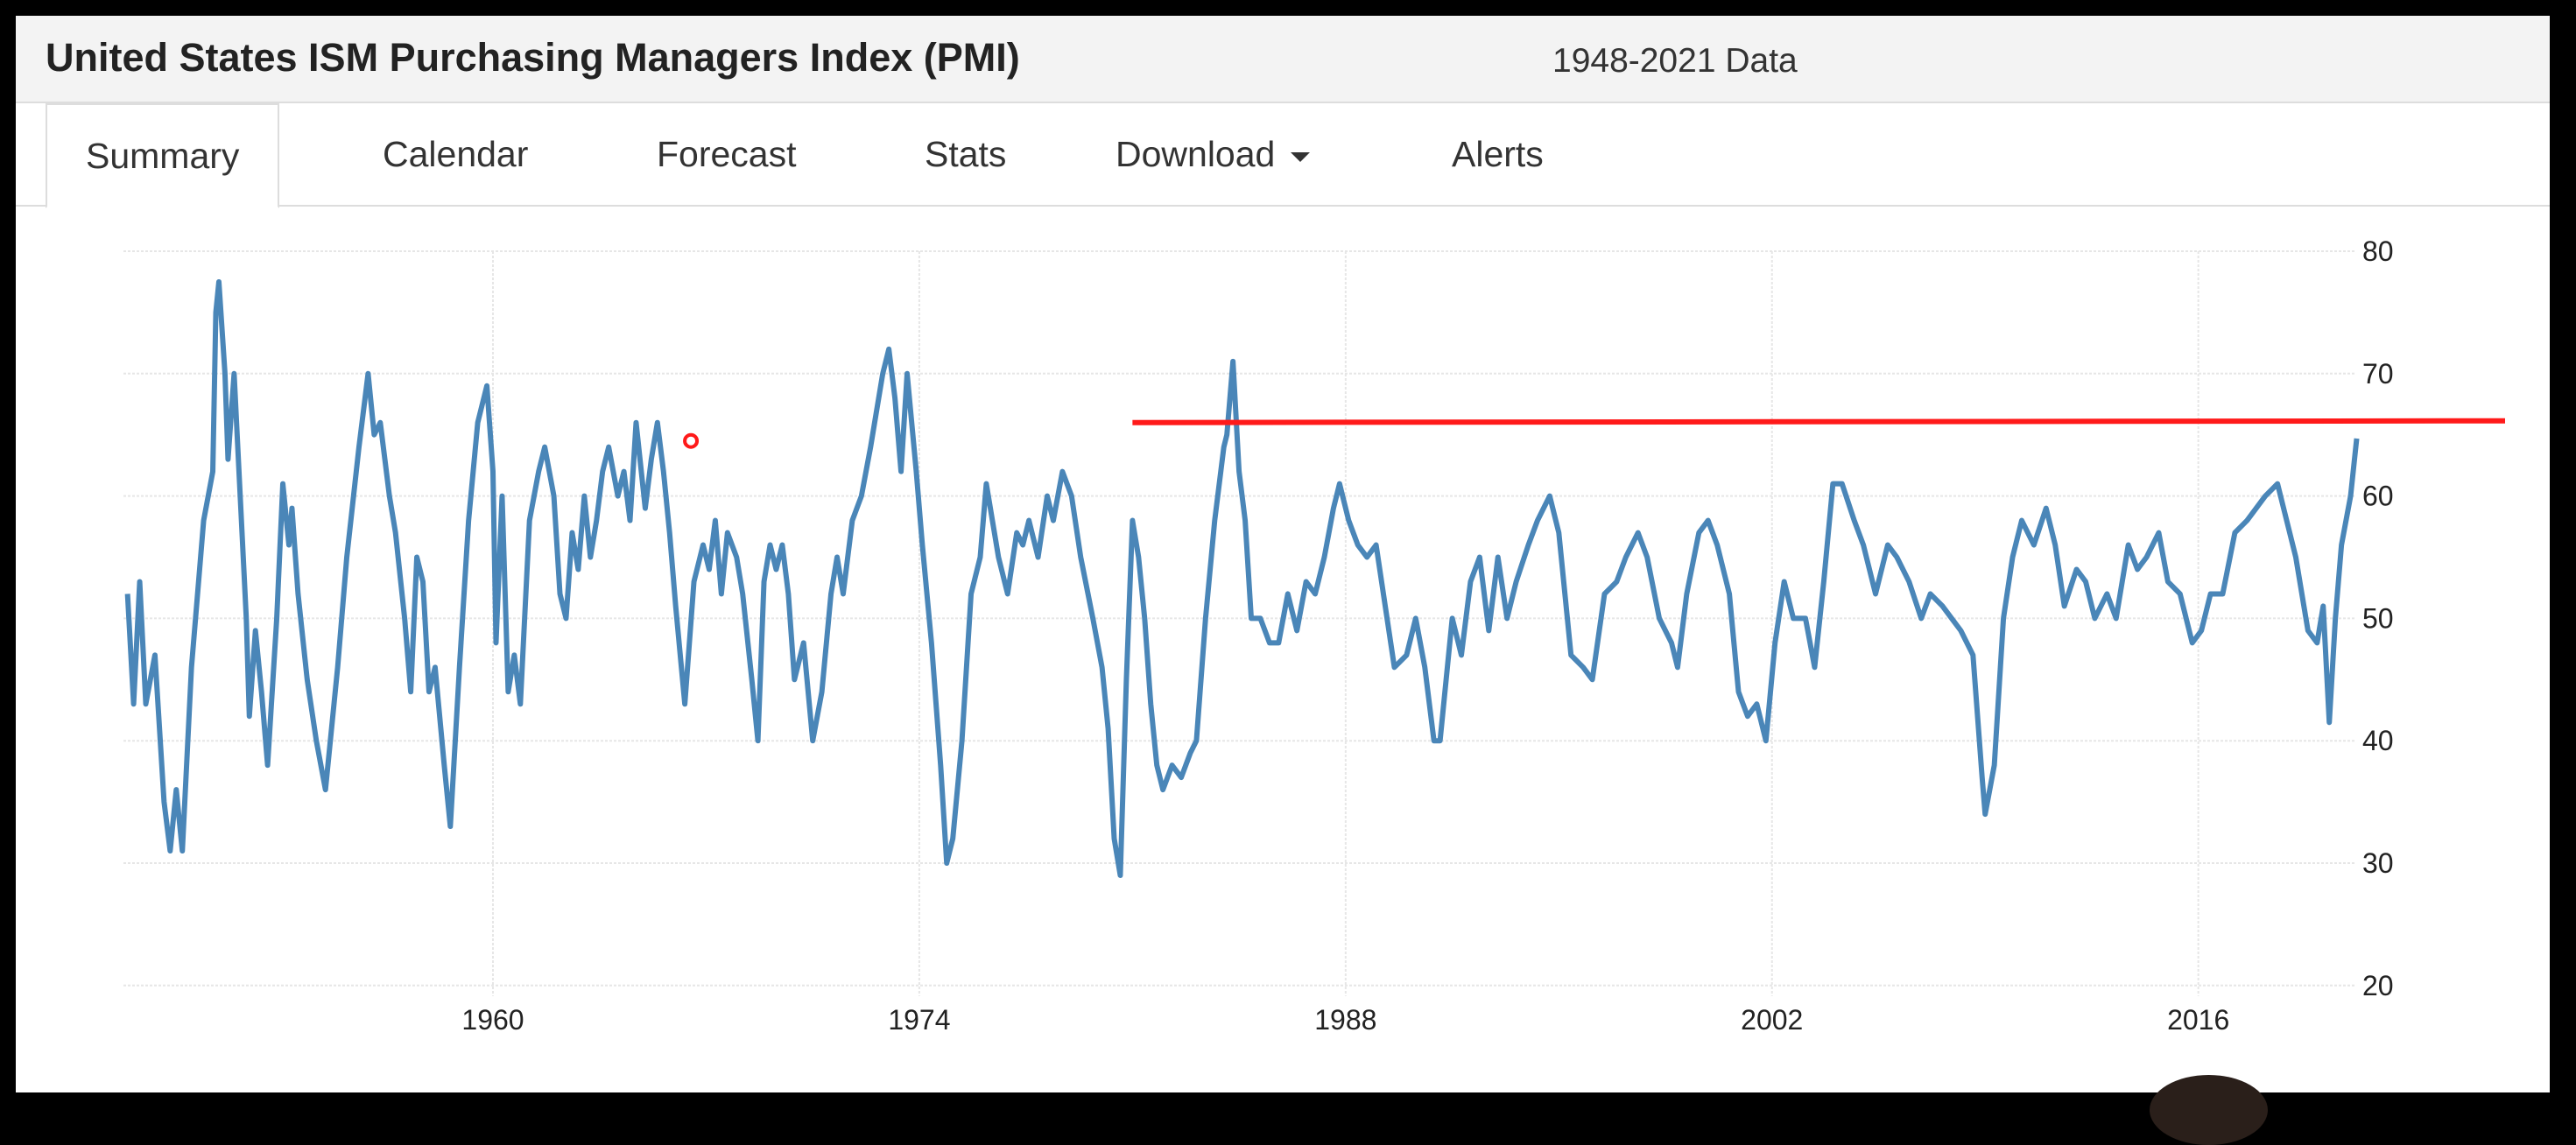 The height and width of the screenshot is (1145, 2576). What do you see at coordinates (1772, 1020) in the screenshot?
I see `x-tick-label: 2002` at bounding box center [1772, 1020].